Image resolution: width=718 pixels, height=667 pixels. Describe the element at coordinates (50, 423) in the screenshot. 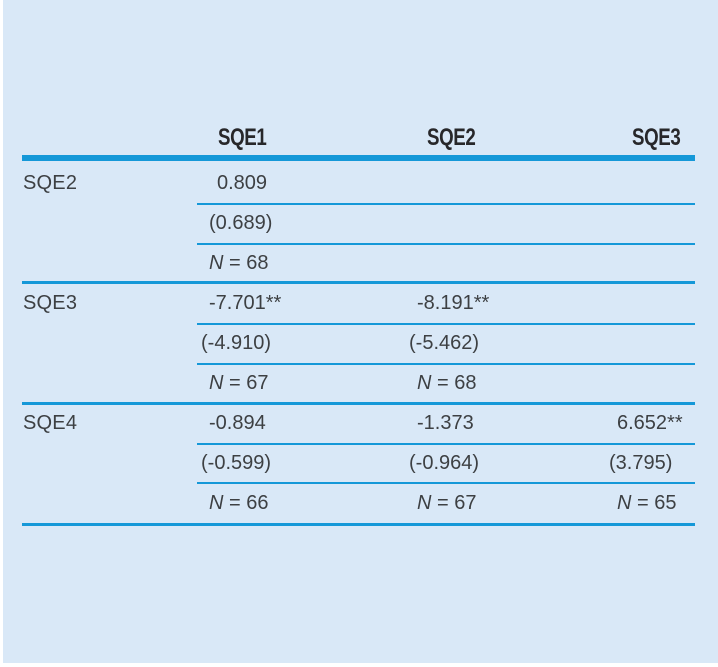

I see `row-group-label-sqe4: SQE4` at that location.